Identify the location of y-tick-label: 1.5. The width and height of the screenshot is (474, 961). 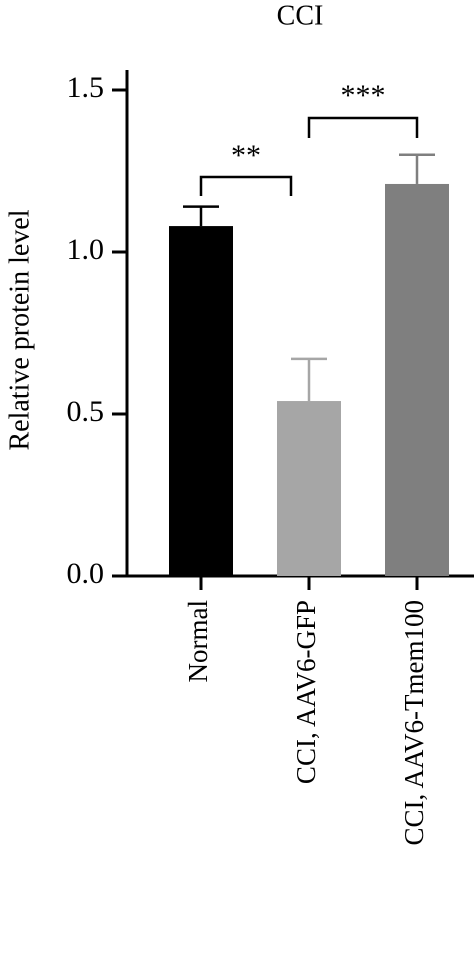
(86, 87).